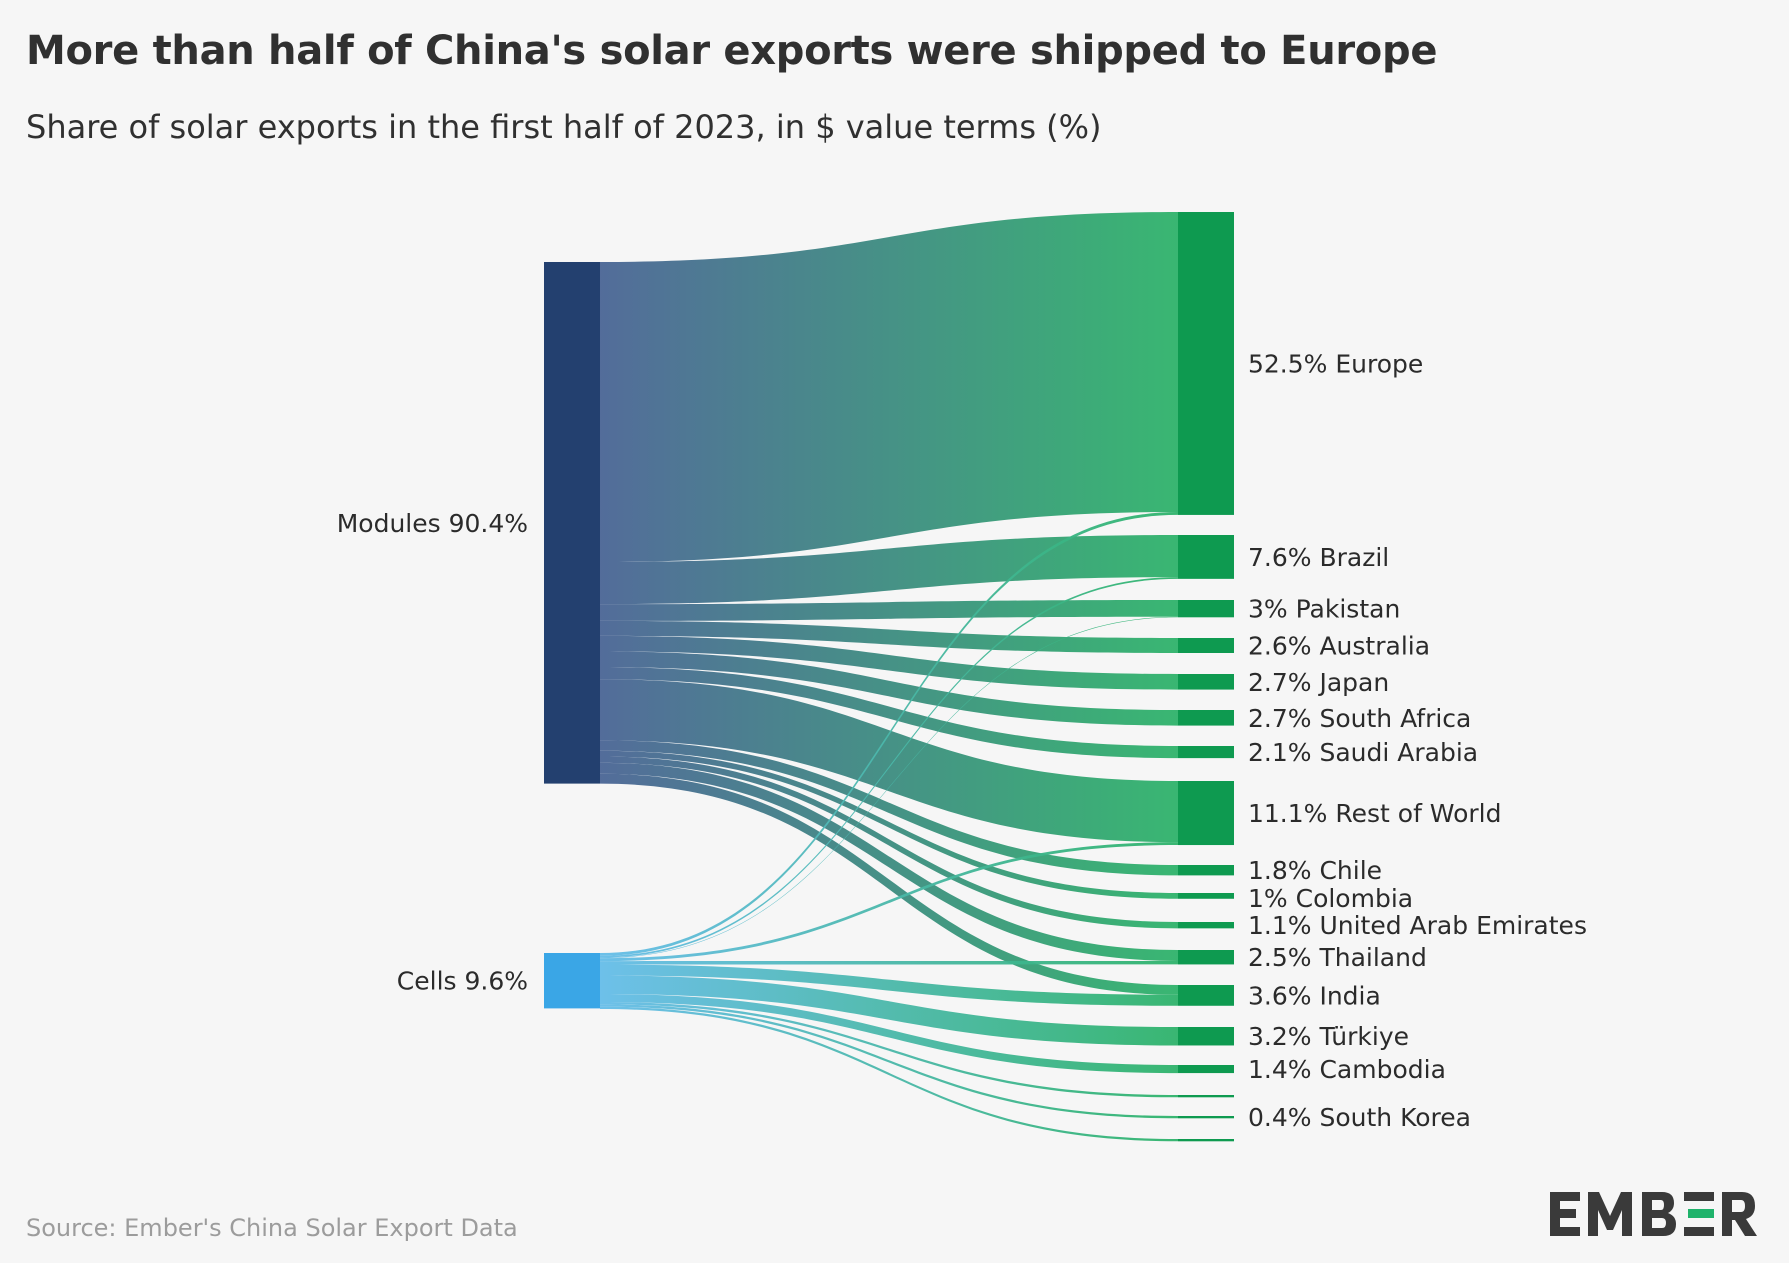 The image size is (1789, 1263). What do you see at coordinates (1206, 870) in the screenshot?
I see `node-chile` at bounding box center [1206, 870].